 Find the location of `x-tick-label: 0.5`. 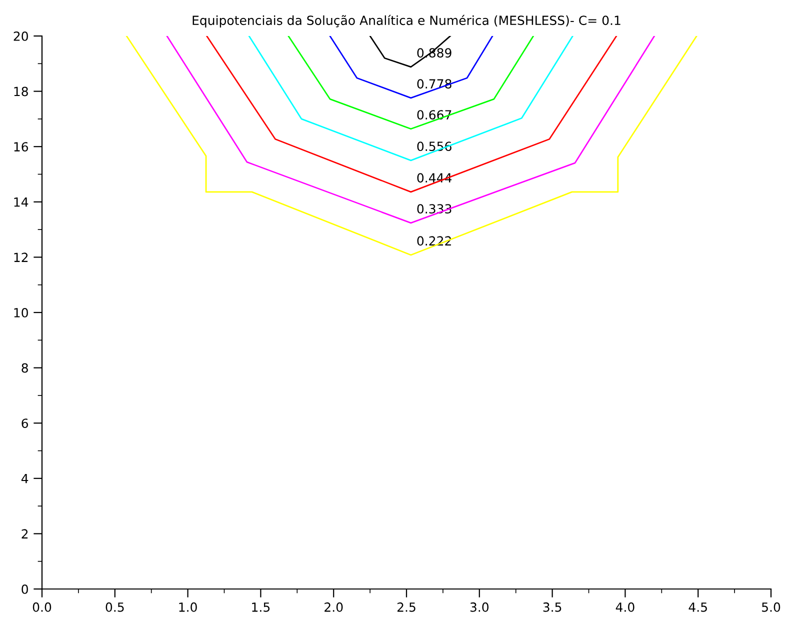

x-tick-label: 0.5 is located at coordinates (115, 607).